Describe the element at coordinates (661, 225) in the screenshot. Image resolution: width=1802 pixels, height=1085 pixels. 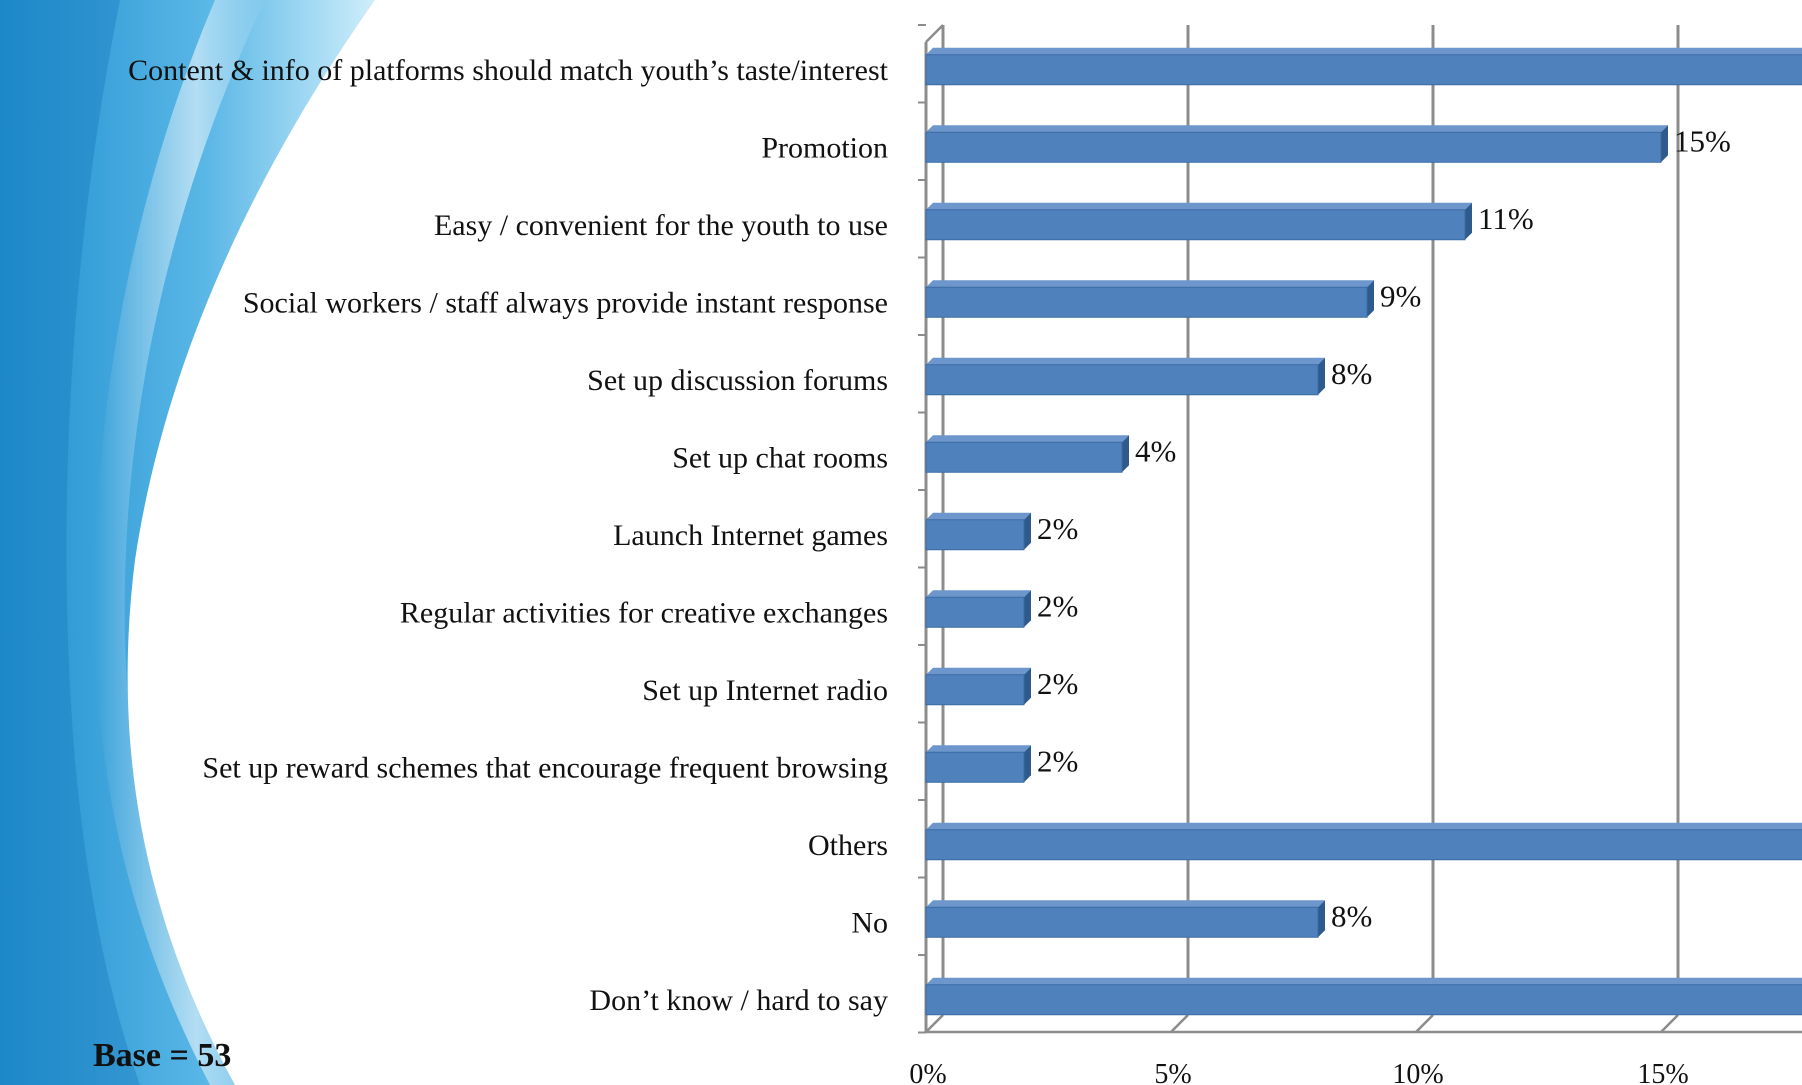
I see `category-label-2: Easy / convenient for the youth to use` at that location.